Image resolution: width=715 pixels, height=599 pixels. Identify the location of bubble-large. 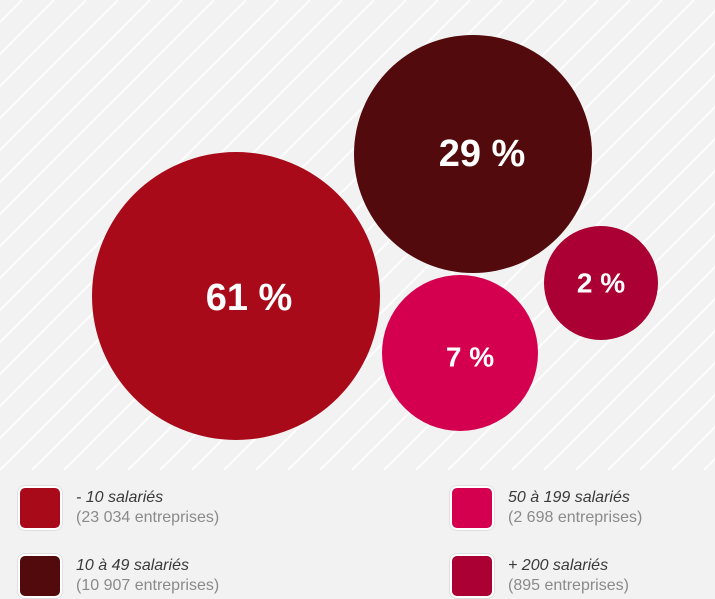
(601, 283).